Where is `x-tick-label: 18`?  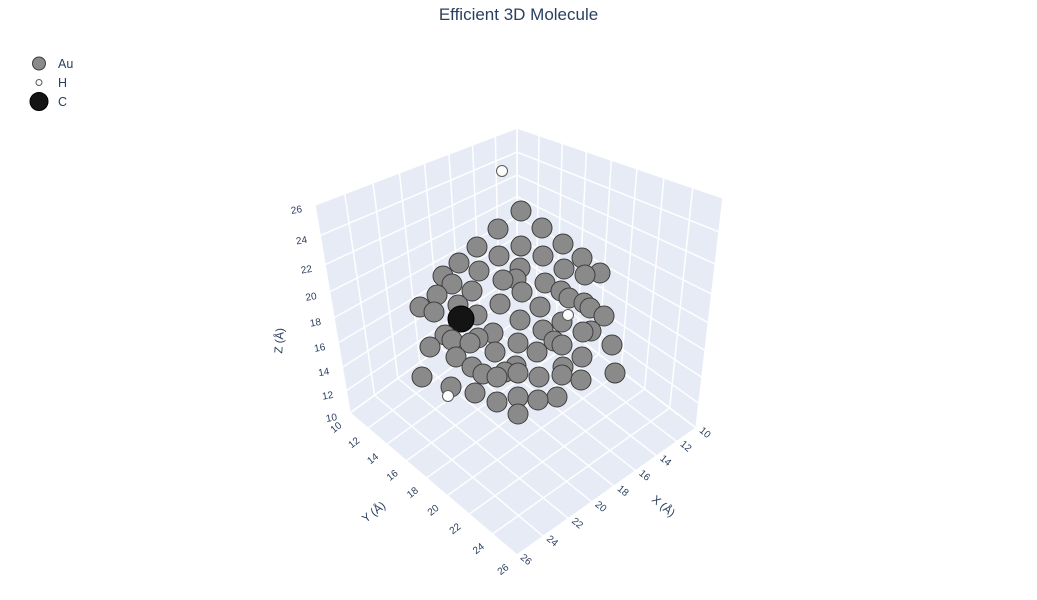
x-tick-label: 18 is located at coordinates (623, 491).